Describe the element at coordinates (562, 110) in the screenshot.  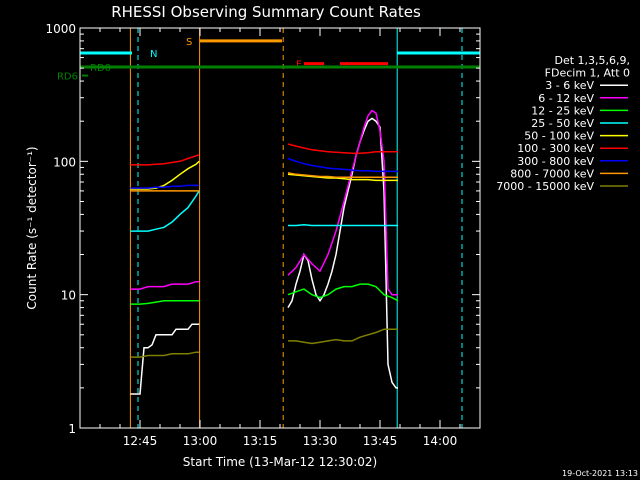
I see `legend-entry-label: 12 - 25 keV` at that location.